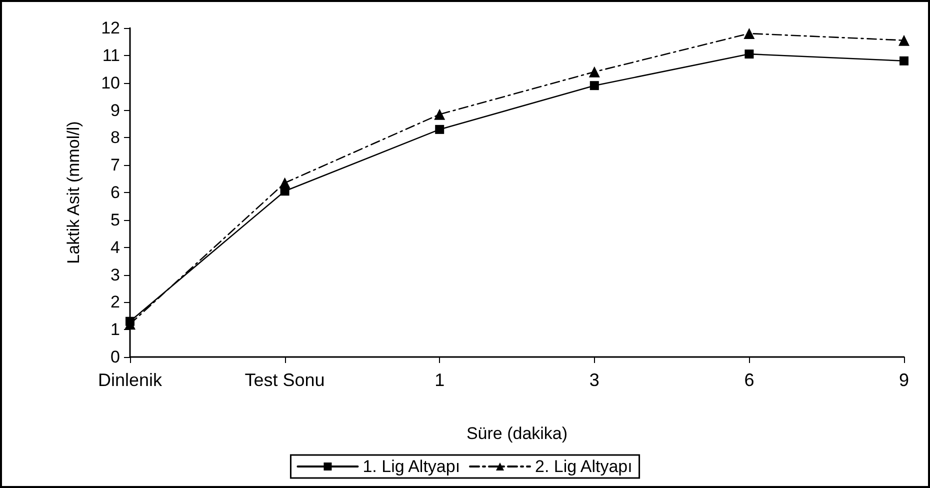 Image resolution: width=930 pixels, height=488 pixels. I want to click on y-tick-label: 6, so click(115, 192).